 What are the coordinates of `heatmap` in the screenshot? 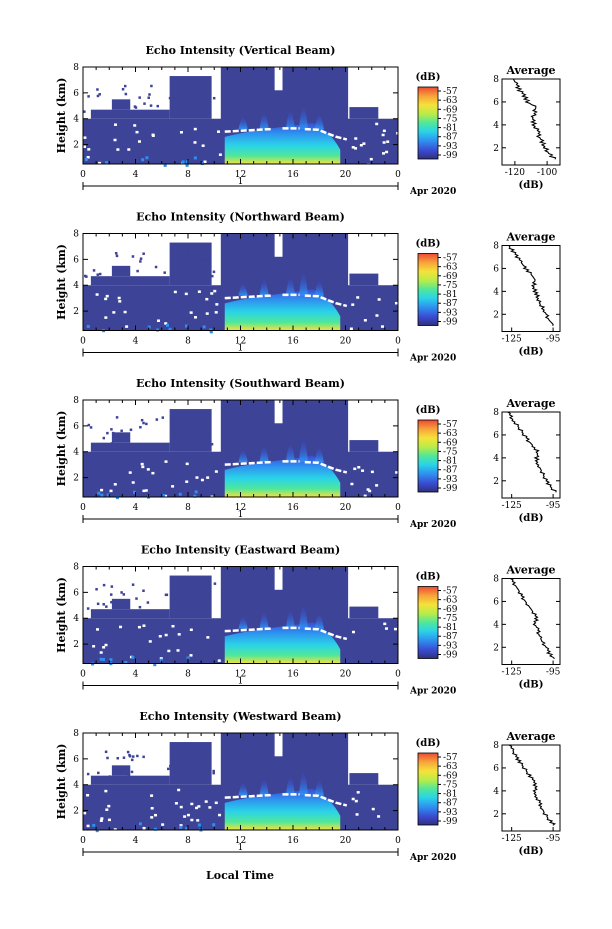 It's located at (242, 117).